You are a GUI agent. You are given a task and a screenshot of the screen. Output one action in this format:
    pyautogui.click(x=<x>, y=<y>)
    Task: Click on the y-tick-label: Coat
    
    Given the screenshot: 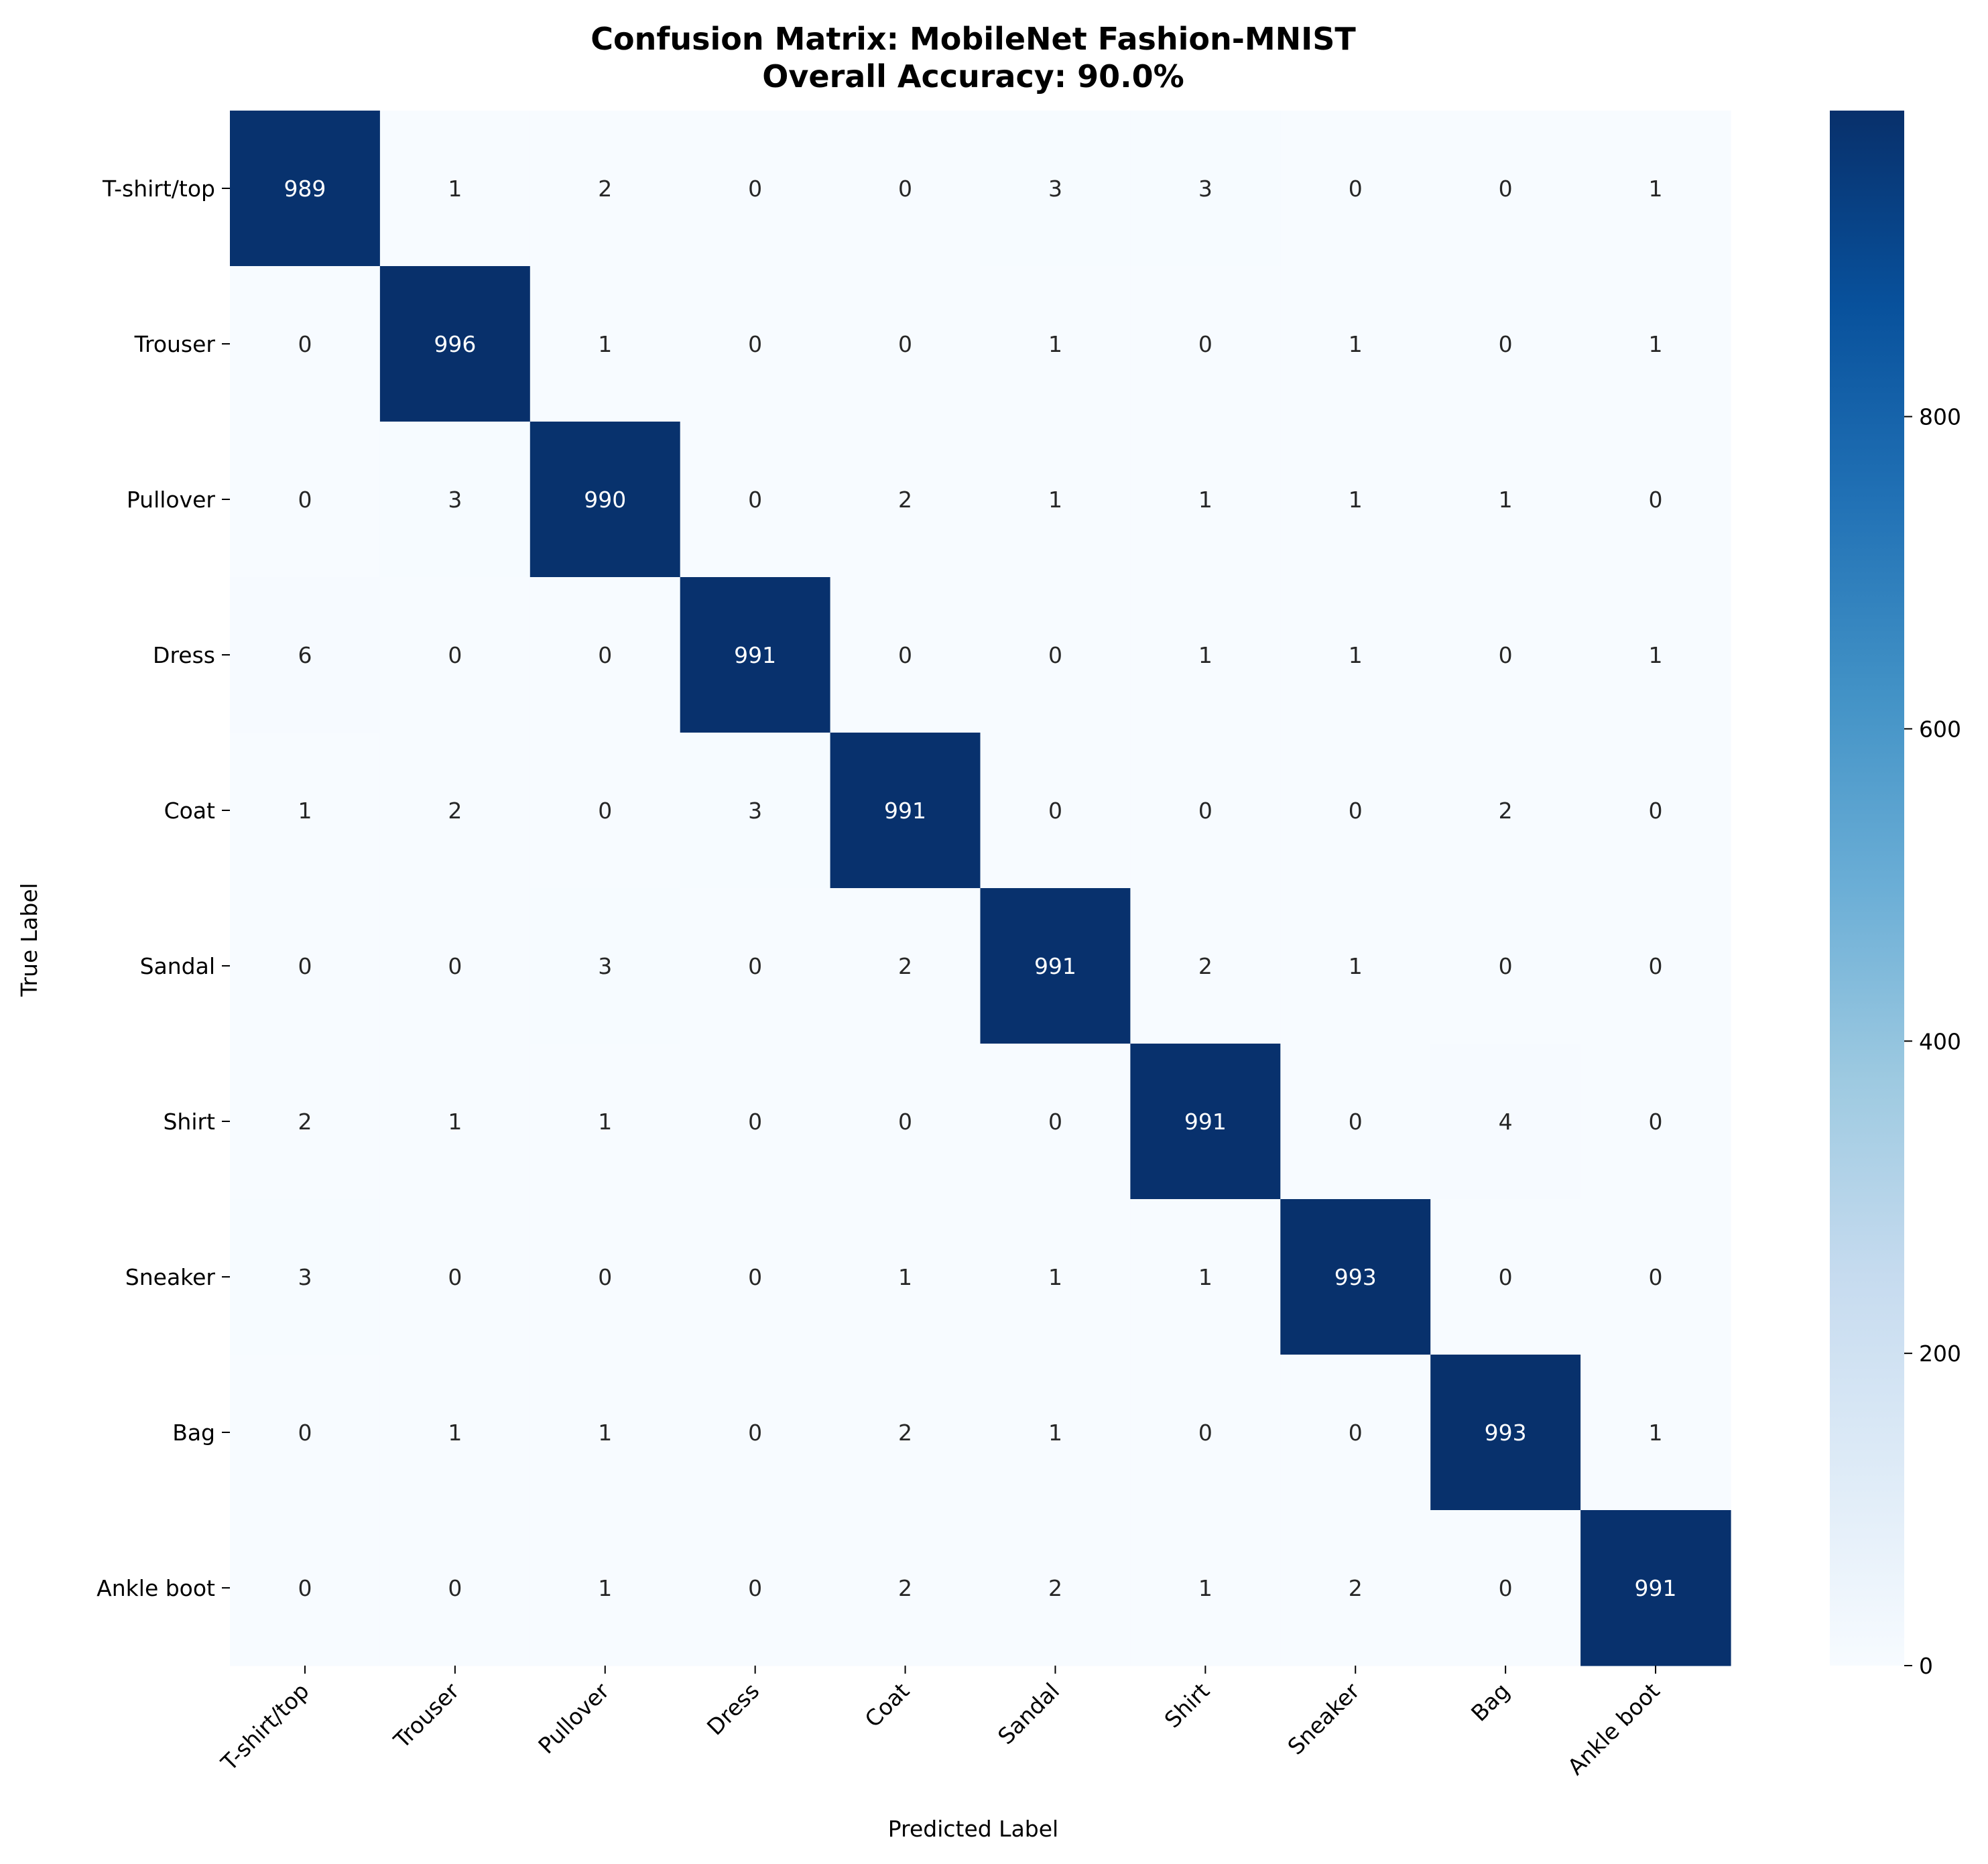 What is the action you would take?
    pyautogui.click(x=189, y=811)
    